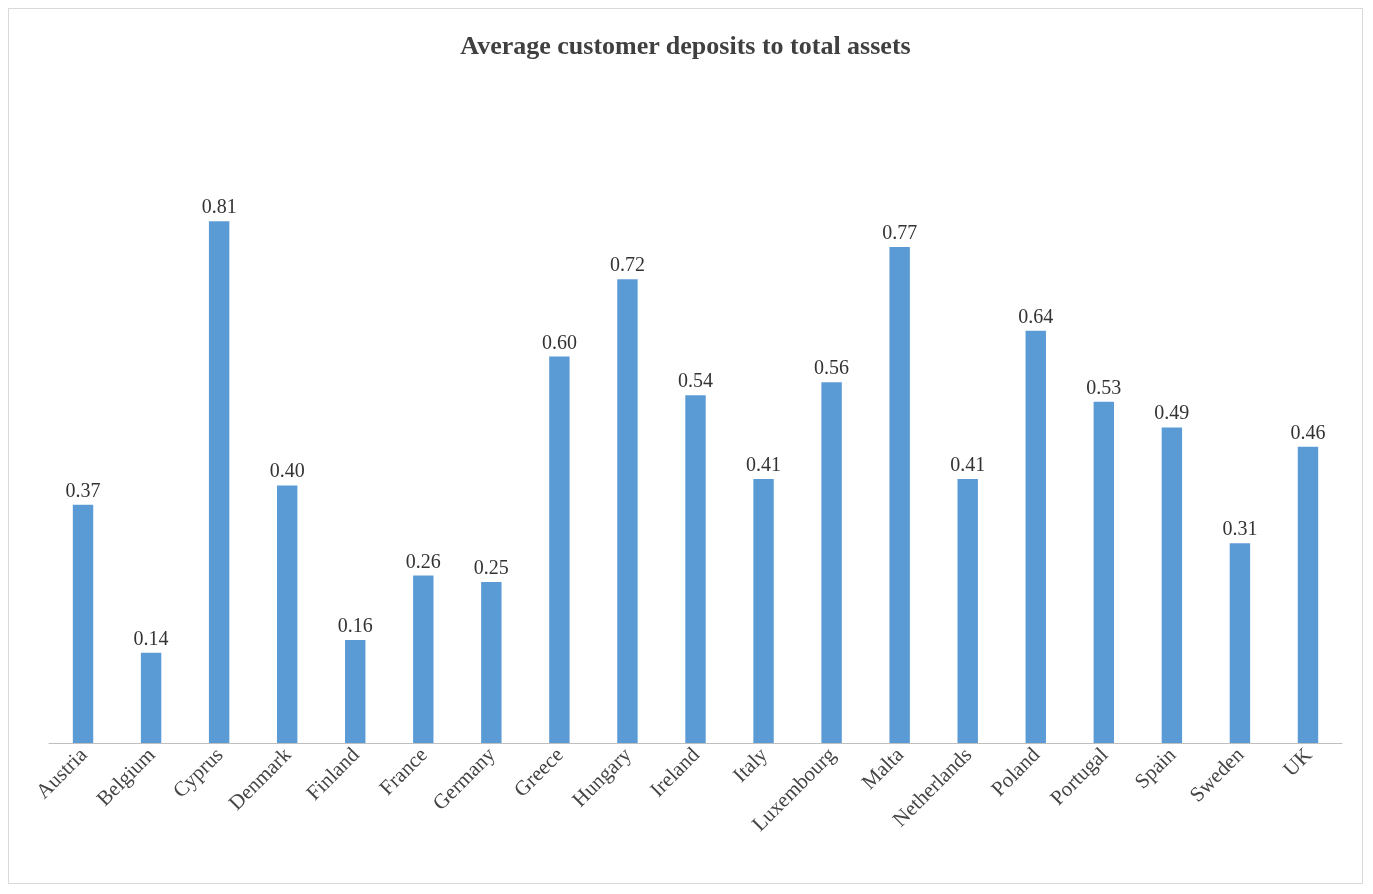  I want to click on data-label: 0.49, so click(1172, 412).